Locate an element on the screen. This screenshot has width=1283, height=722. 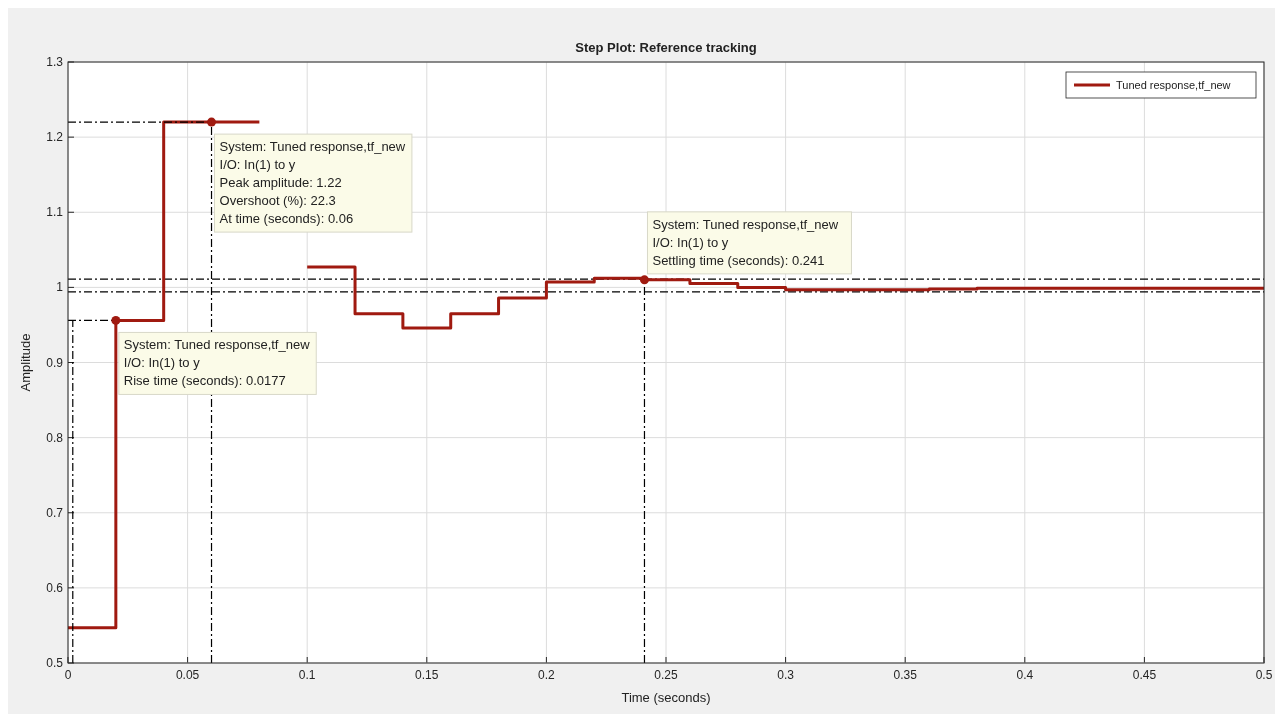
y-tick-label: 0.8 is located at coordinates (55, 437).